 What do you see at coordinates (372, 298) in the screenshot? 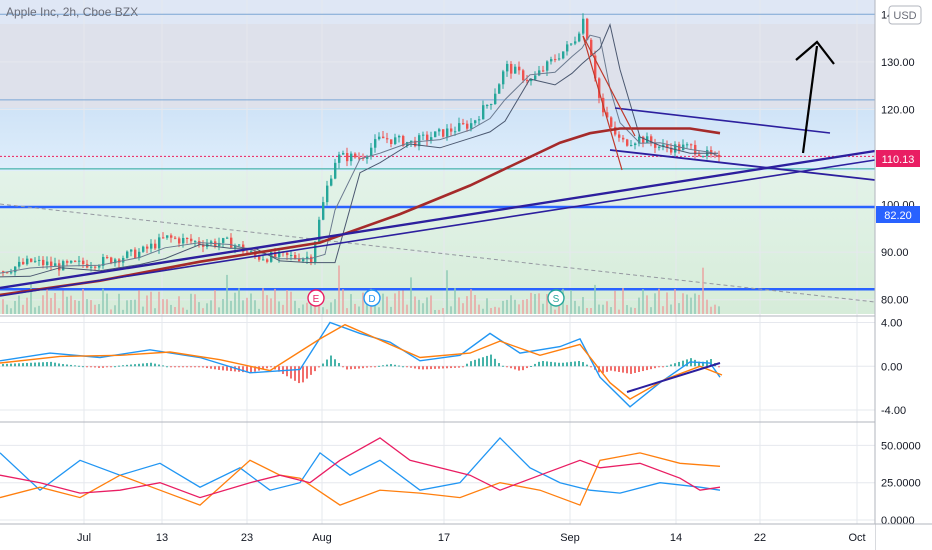
I see `event-dividend: D` at bounding box center [372, 298].